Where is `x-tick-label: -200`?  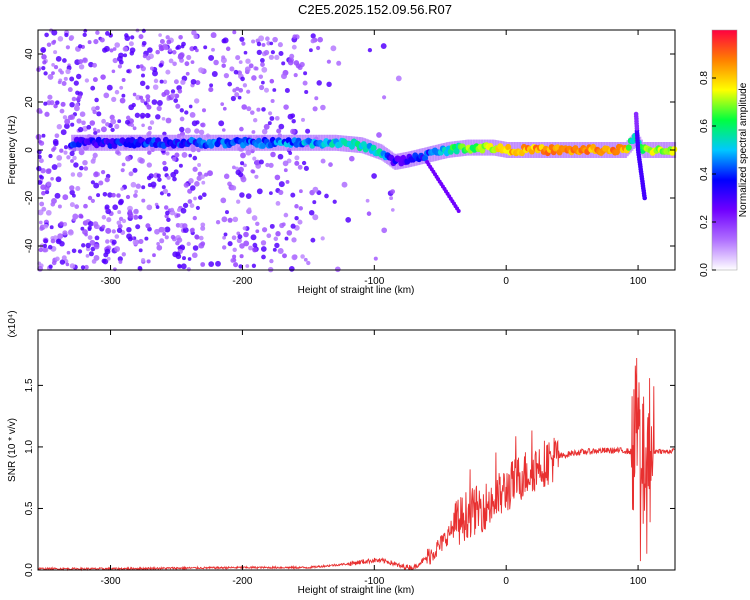
x-tick-label: -200 is located at coordinates (242, 281).